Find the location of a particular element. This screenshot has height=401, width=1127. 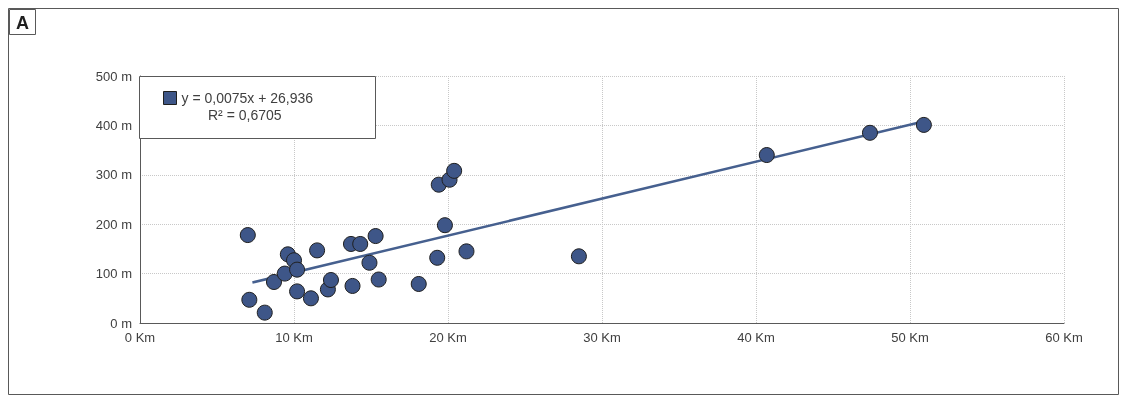

x-tick-label: 20 Km is located at coordinates (448, 337).